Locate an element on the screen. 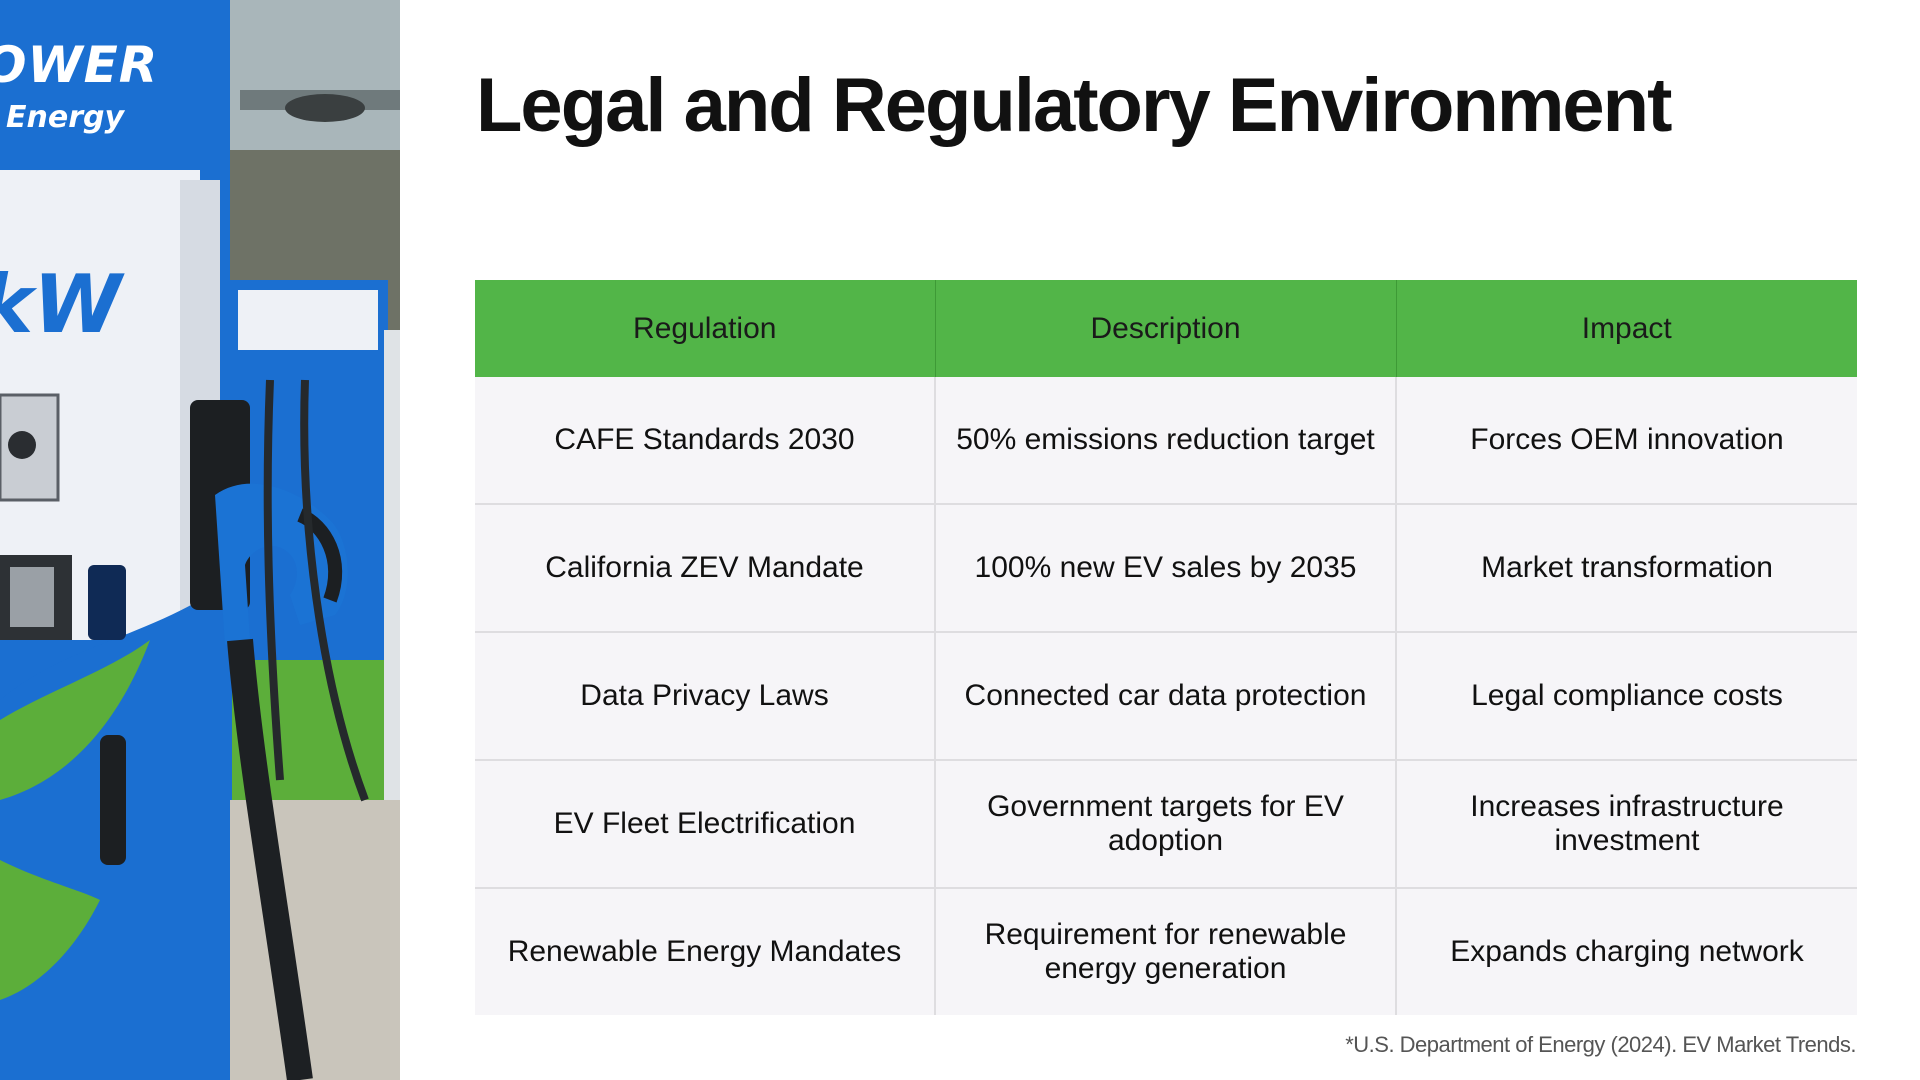 The image size is (1920, 1080). impact-cell: Increases infrastructure investment is located at coordinates (1626, 823).